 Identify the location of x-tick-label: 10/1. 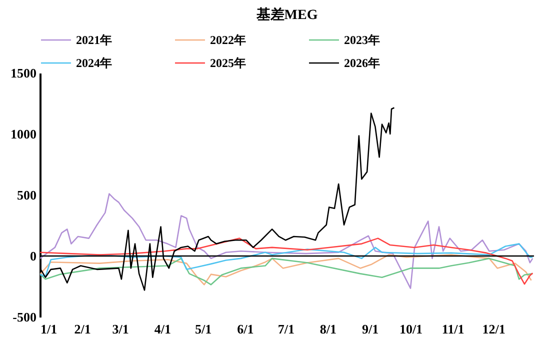
(411, 329).